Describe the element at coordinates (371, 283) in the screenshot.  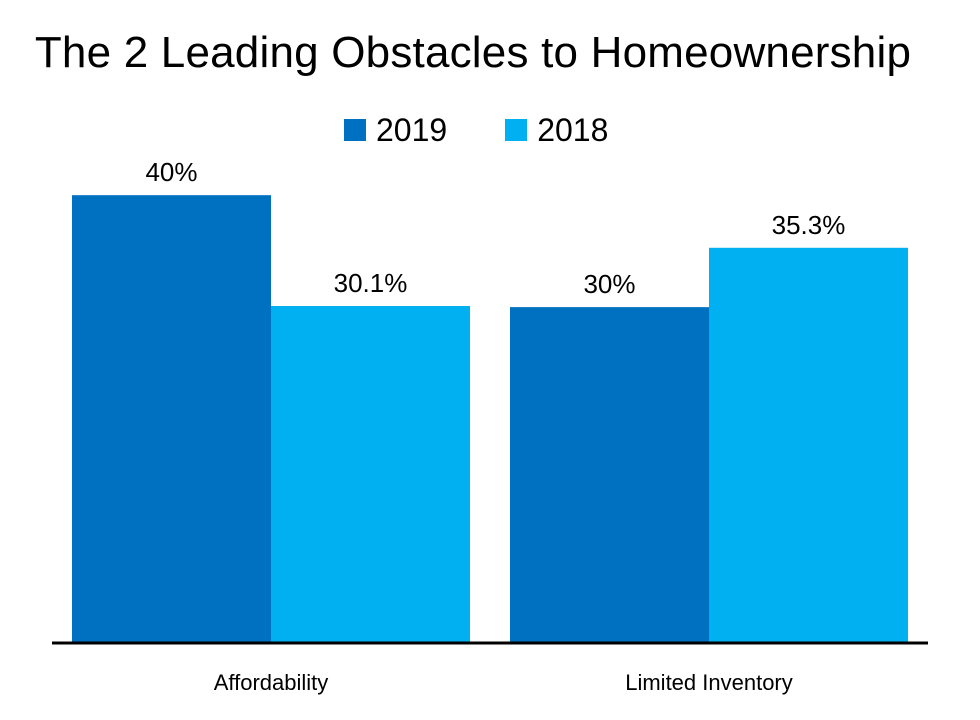
I see `bar-value-label-2018-0: 30.1%` at that location.